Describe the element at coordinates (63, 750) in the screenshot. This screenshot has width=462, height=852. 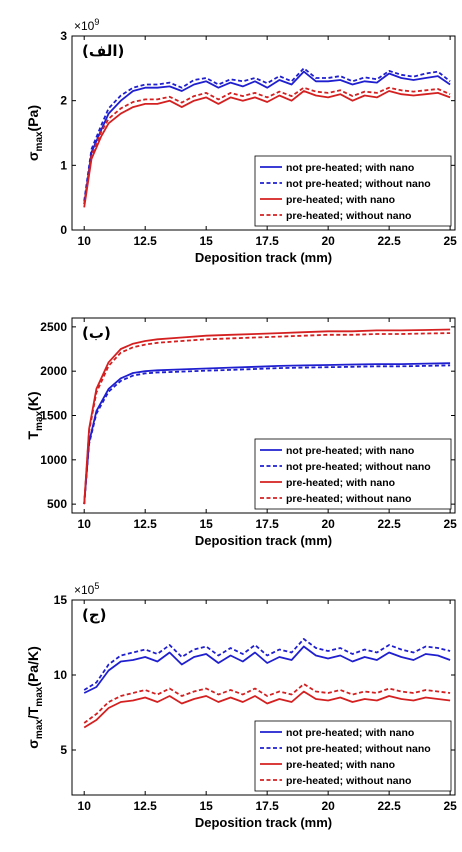
I see `y-tick-label: 5` at that location.